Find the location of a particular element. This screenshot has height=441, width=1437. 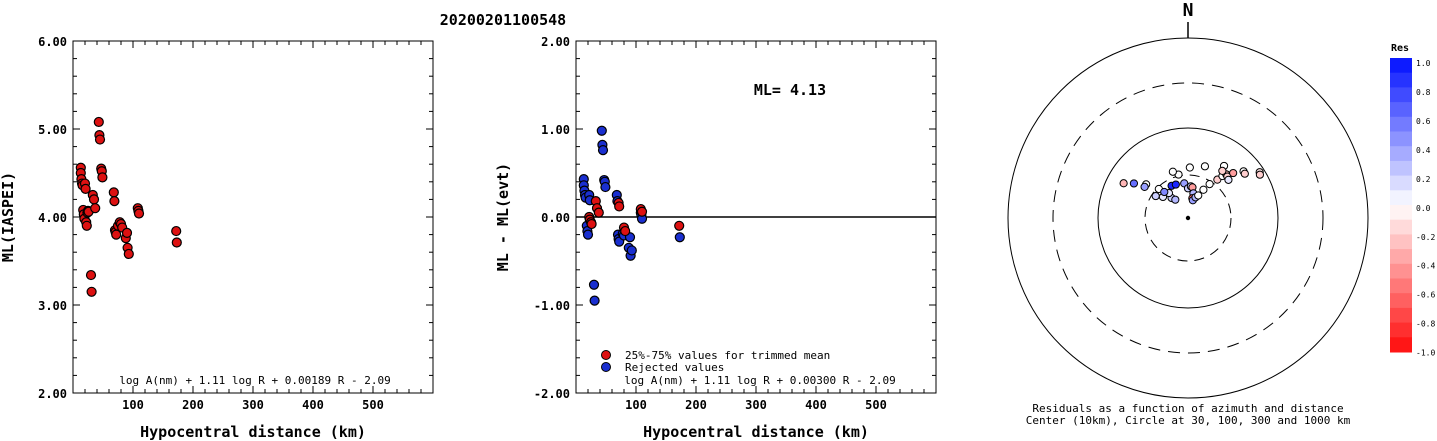

ring-30km is located at coordinates (1188, 218).